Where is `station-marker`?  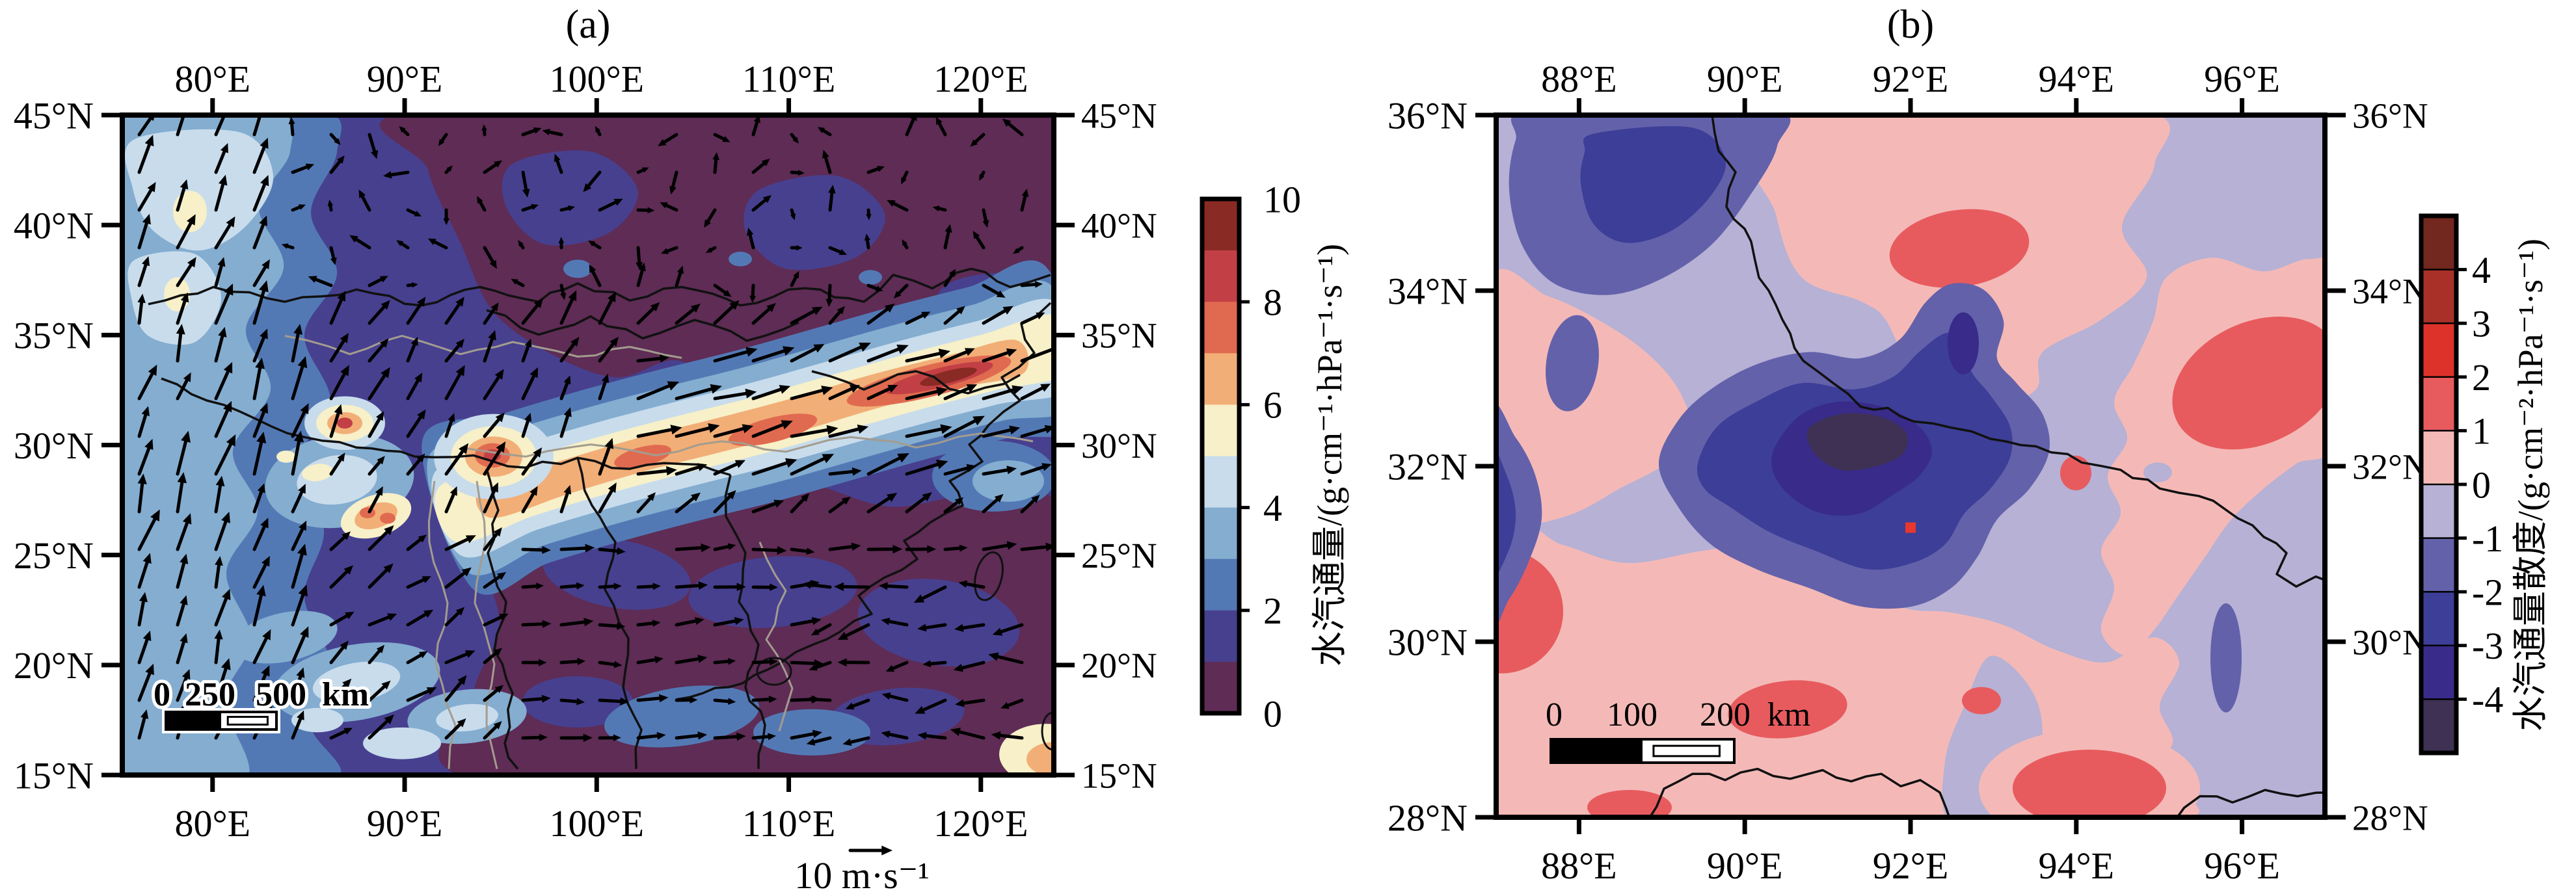
station-marker is located at coordinates (1910, 527).